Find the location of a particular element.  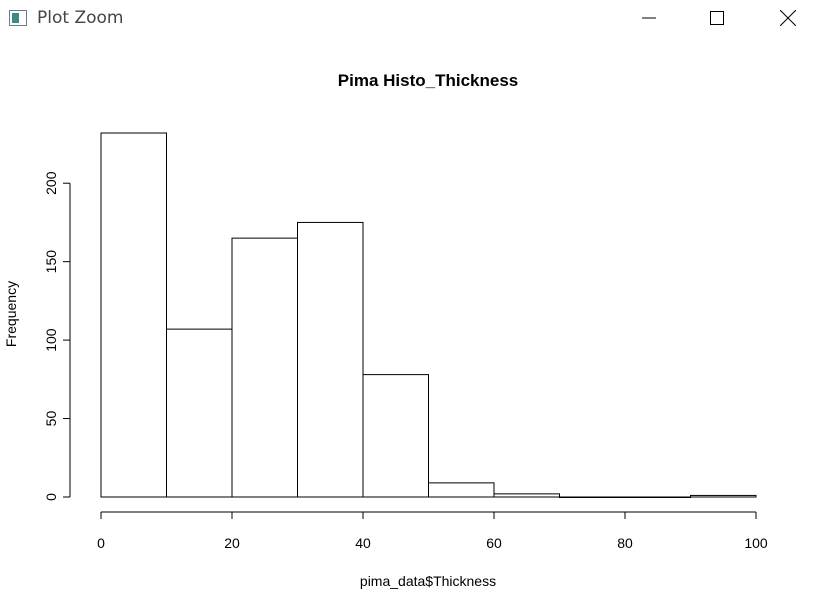

y-tick-label: 150 is located at coordinates (51, 262).